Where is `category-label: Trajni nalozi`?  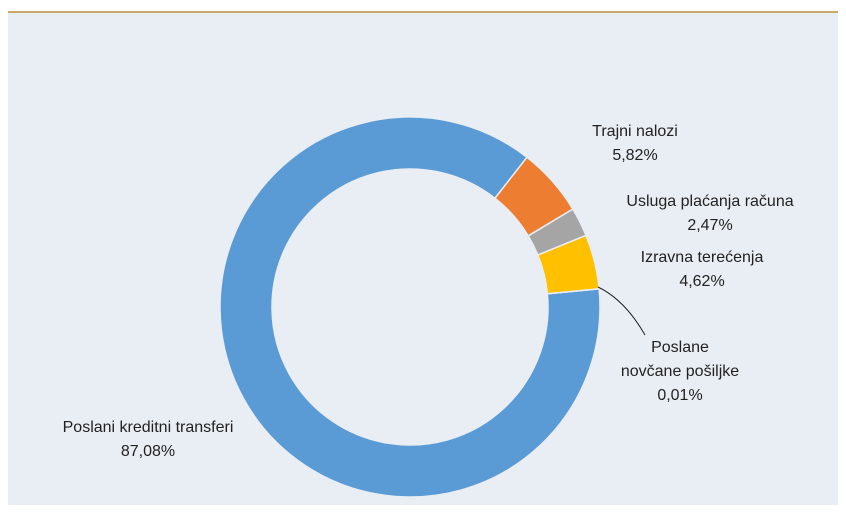 category-label: Trajni nalozi is located at coordinates (635, 131).